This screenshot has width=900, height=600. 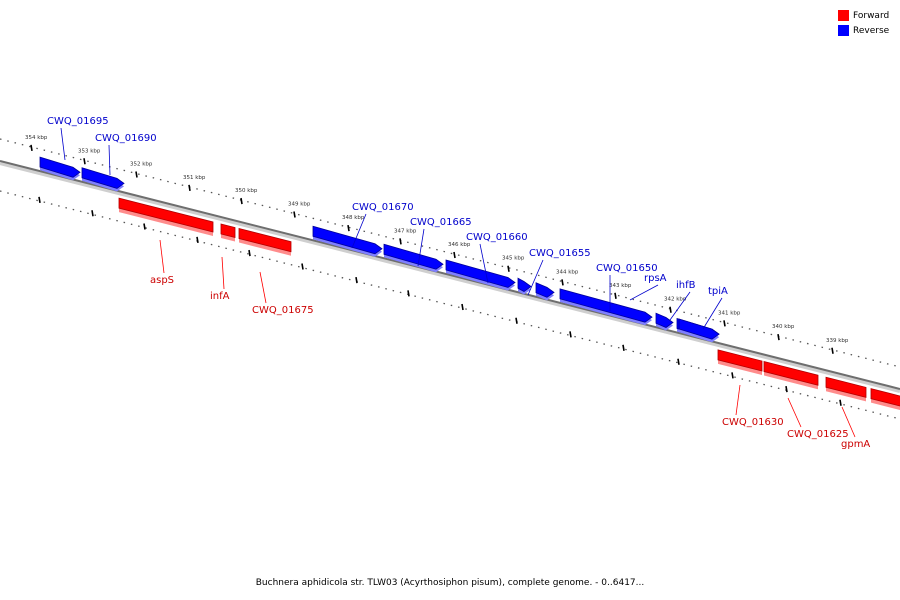 What do you see at coordinates (513, 259) in the screenshot?
I see `scale-tick-label: 345 kbp` at bounding box center [513, 259].